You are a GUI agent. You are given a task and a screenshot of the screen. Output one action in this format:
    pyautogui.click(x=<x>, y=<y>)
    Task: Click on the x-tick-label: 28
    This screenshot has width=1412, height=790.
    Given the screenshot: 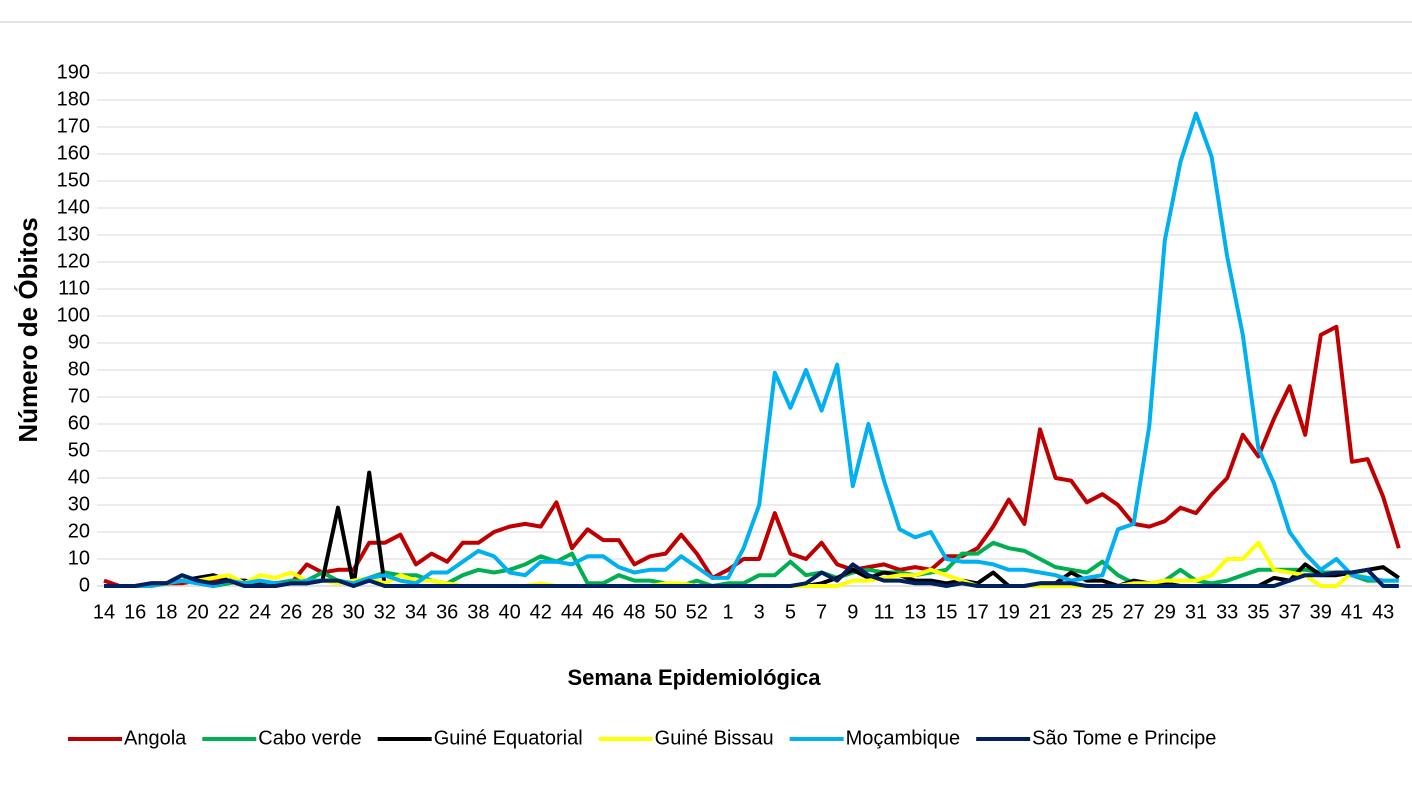 What is the action you would take?
    pyautogui.click(x=322, y=612)
    